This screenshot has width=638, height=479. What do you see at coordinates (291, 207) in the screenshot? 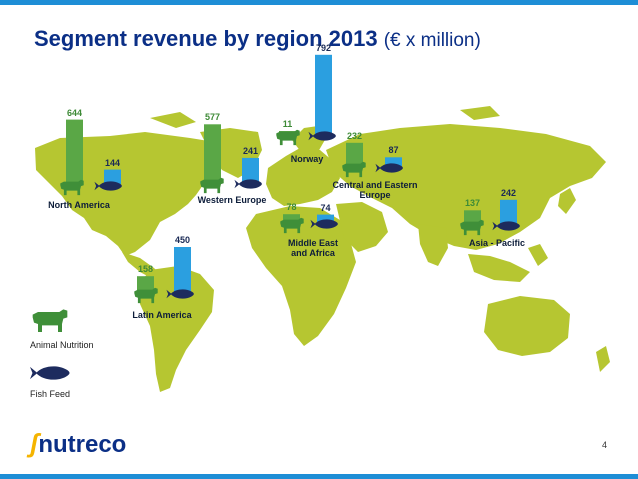
I see `value-label-animal-middle-east-and-africa: 78` at bounding box center [291, 207].